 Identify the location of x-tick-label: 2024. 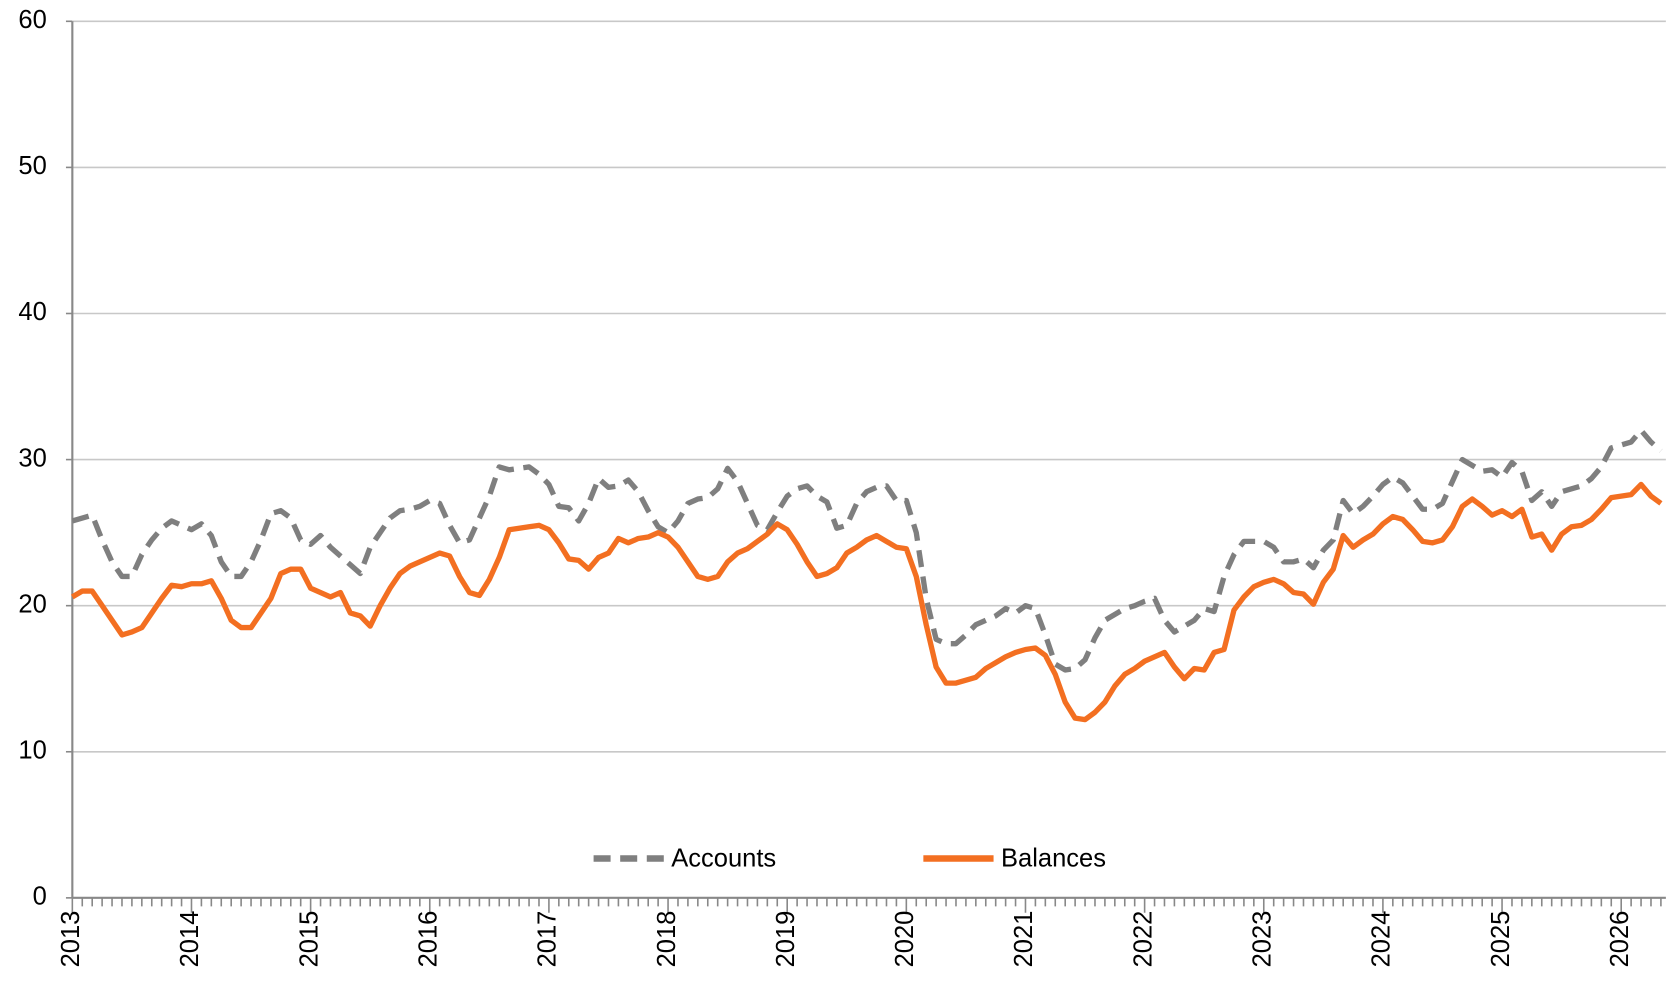
(1382, 939).